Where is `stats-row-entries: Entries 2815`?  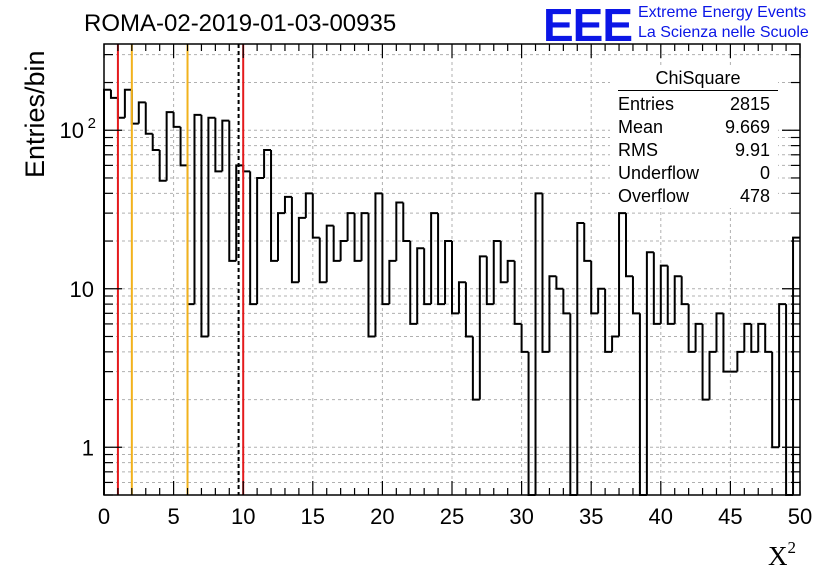
stats-row-entries: Entries 2815 is located at coordinates (694, 104).